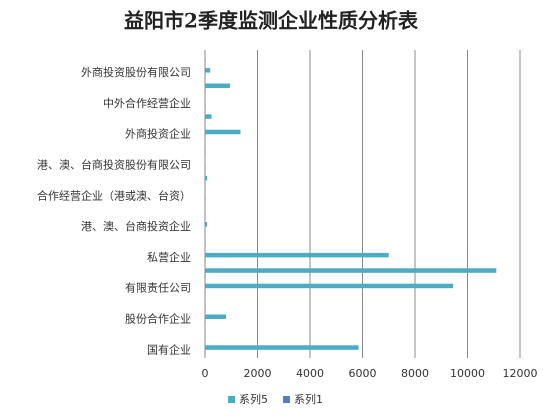 The height and width of the screenshot is (420, 543). Describe the element at coordinates (136, 72) in the screenshot. I see `y-tick-label: 外商投资股份有限公司` at that location.